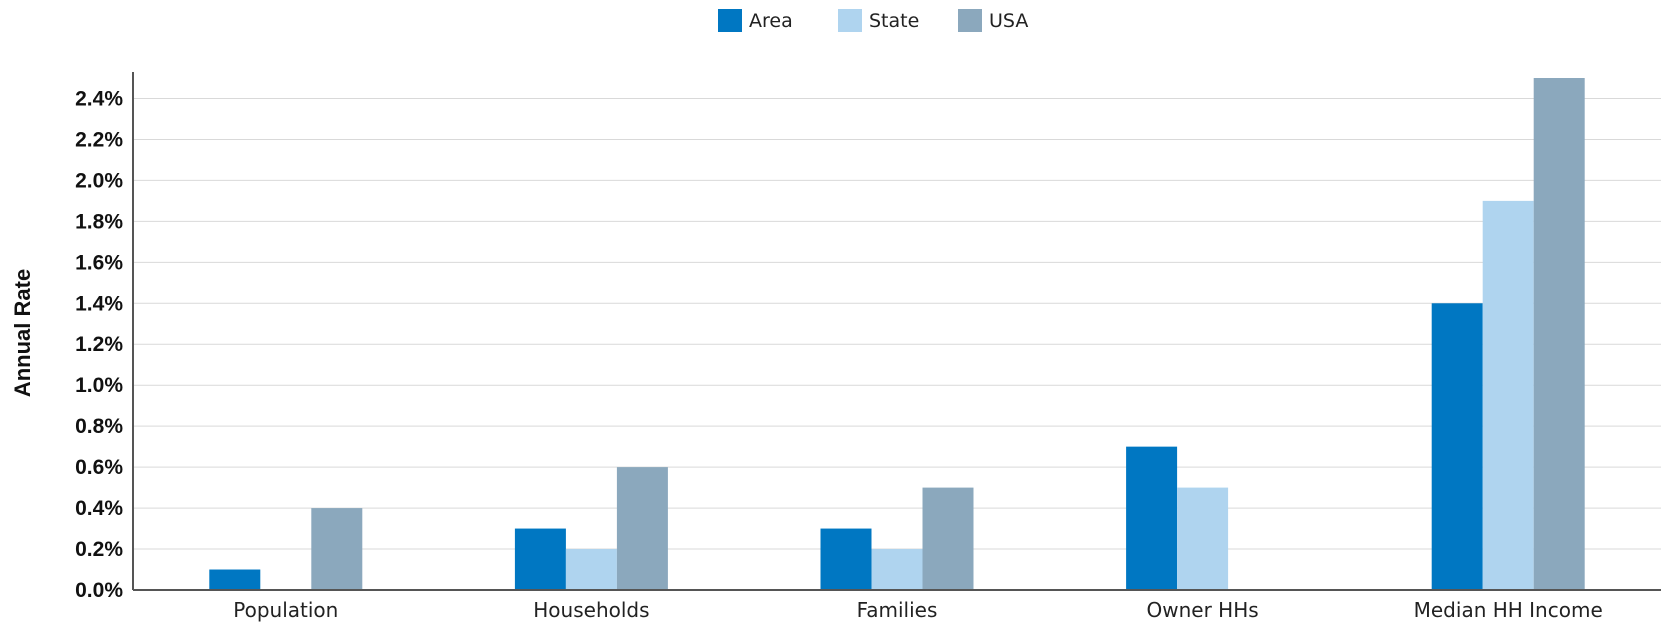  What do you see at coordinates (99, 426) in the screenshot?
I see `y-tick-label: 0.8%` at bounding box center [99, 426].